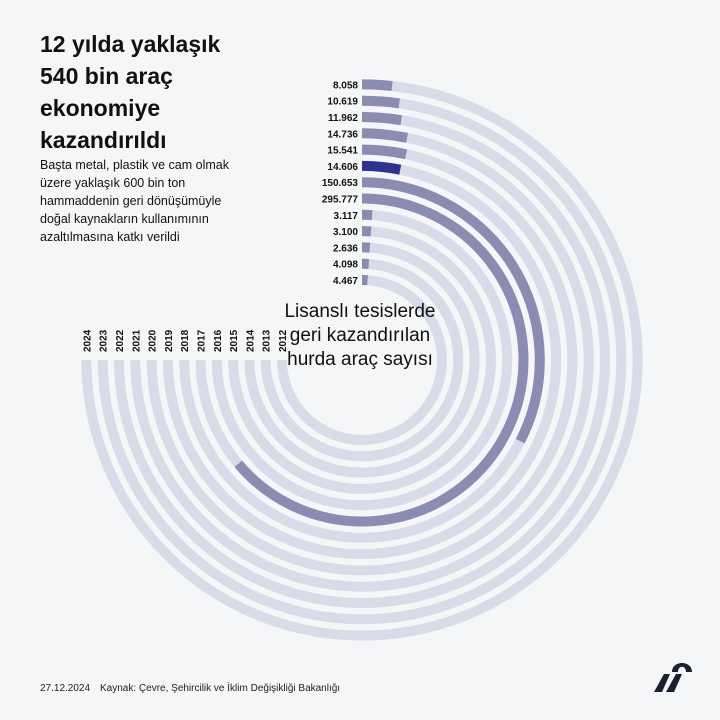 This screenshot has width=720, height=720. What do you see at coordinates (345, 232) in the screenshot?
I see `value-label-2015: 3.100` at bounding box center [345, 232].